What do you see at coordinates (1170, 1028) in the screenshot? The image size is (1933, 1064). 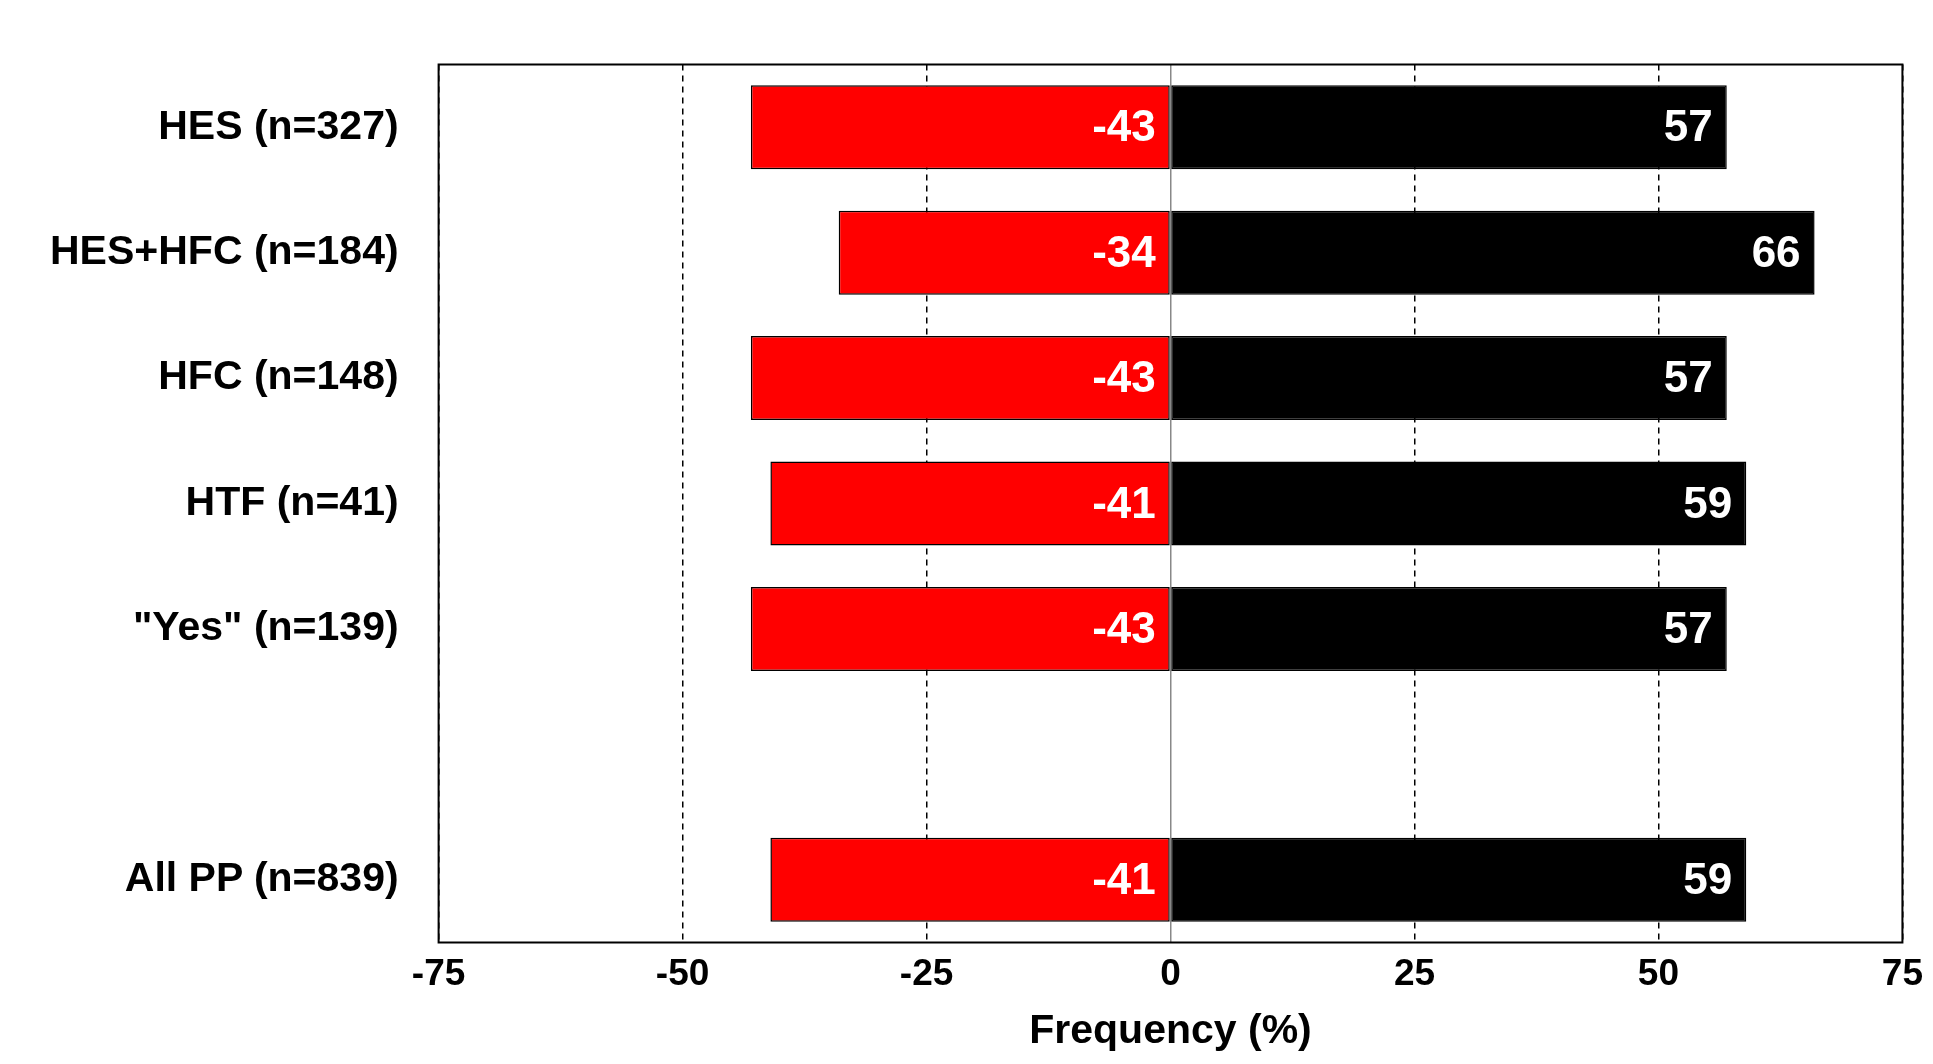 I see `x-axis-title: Frequency (%)` at bounding box center [1170, 1028].